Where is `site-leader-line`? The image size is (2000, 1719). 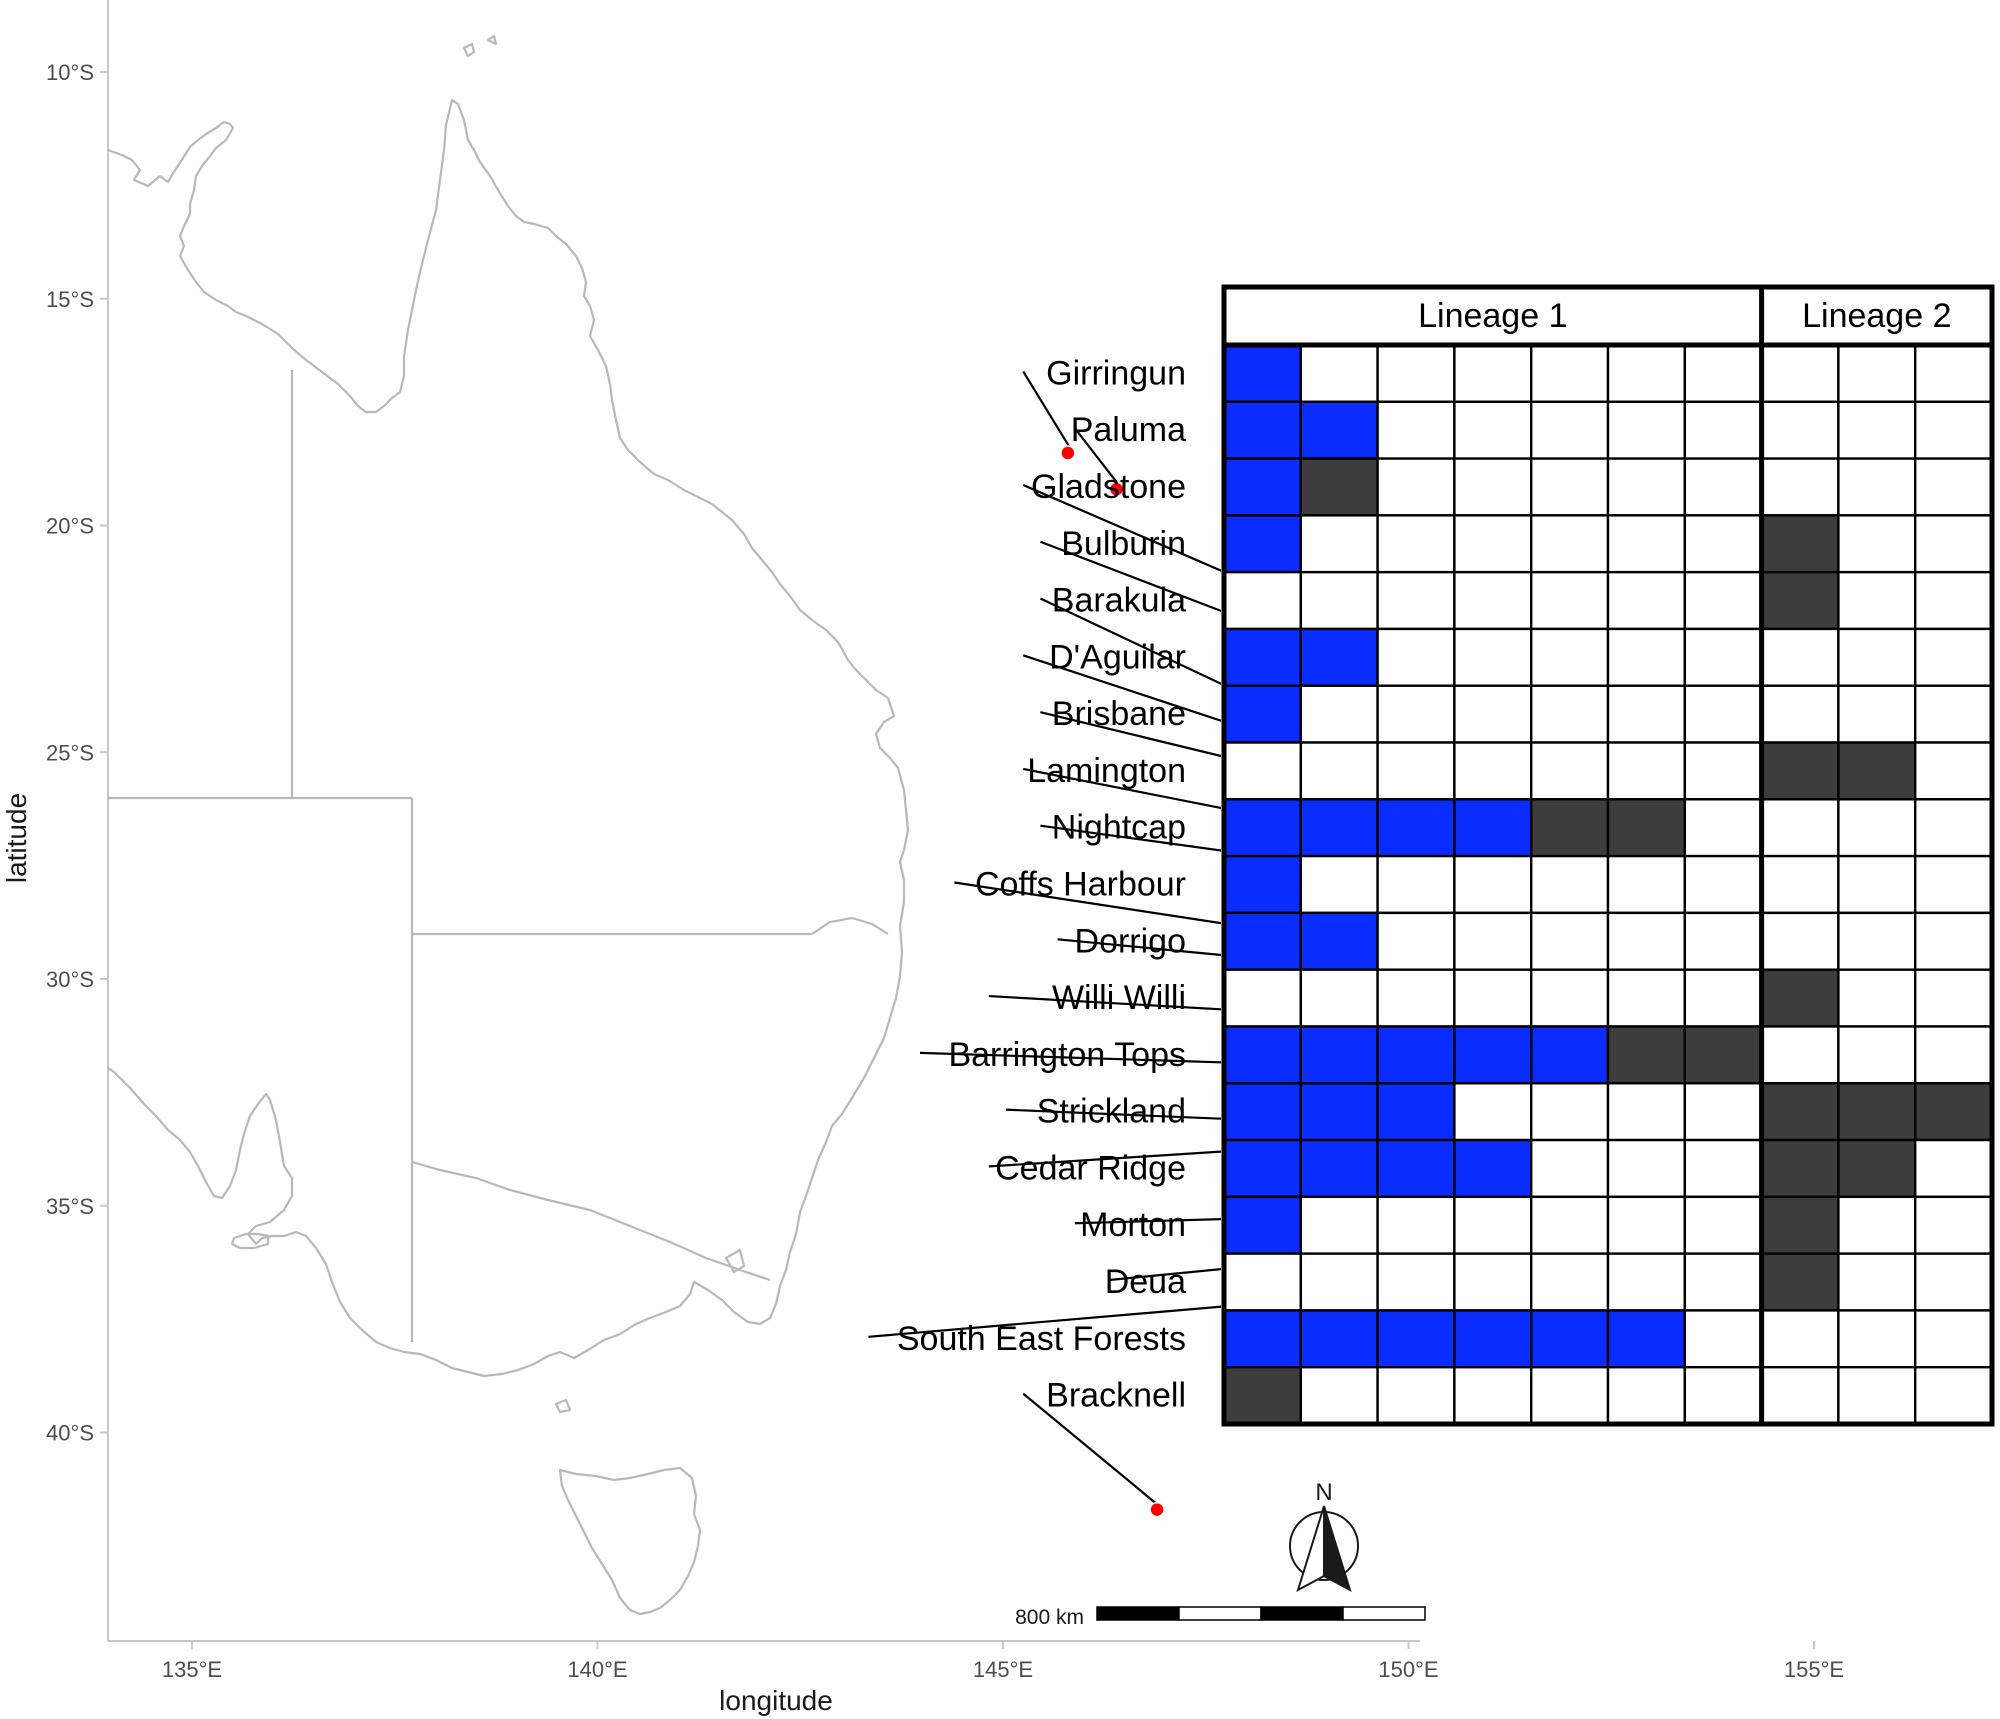
site-leader-line is located at coordinates (1097, 457).